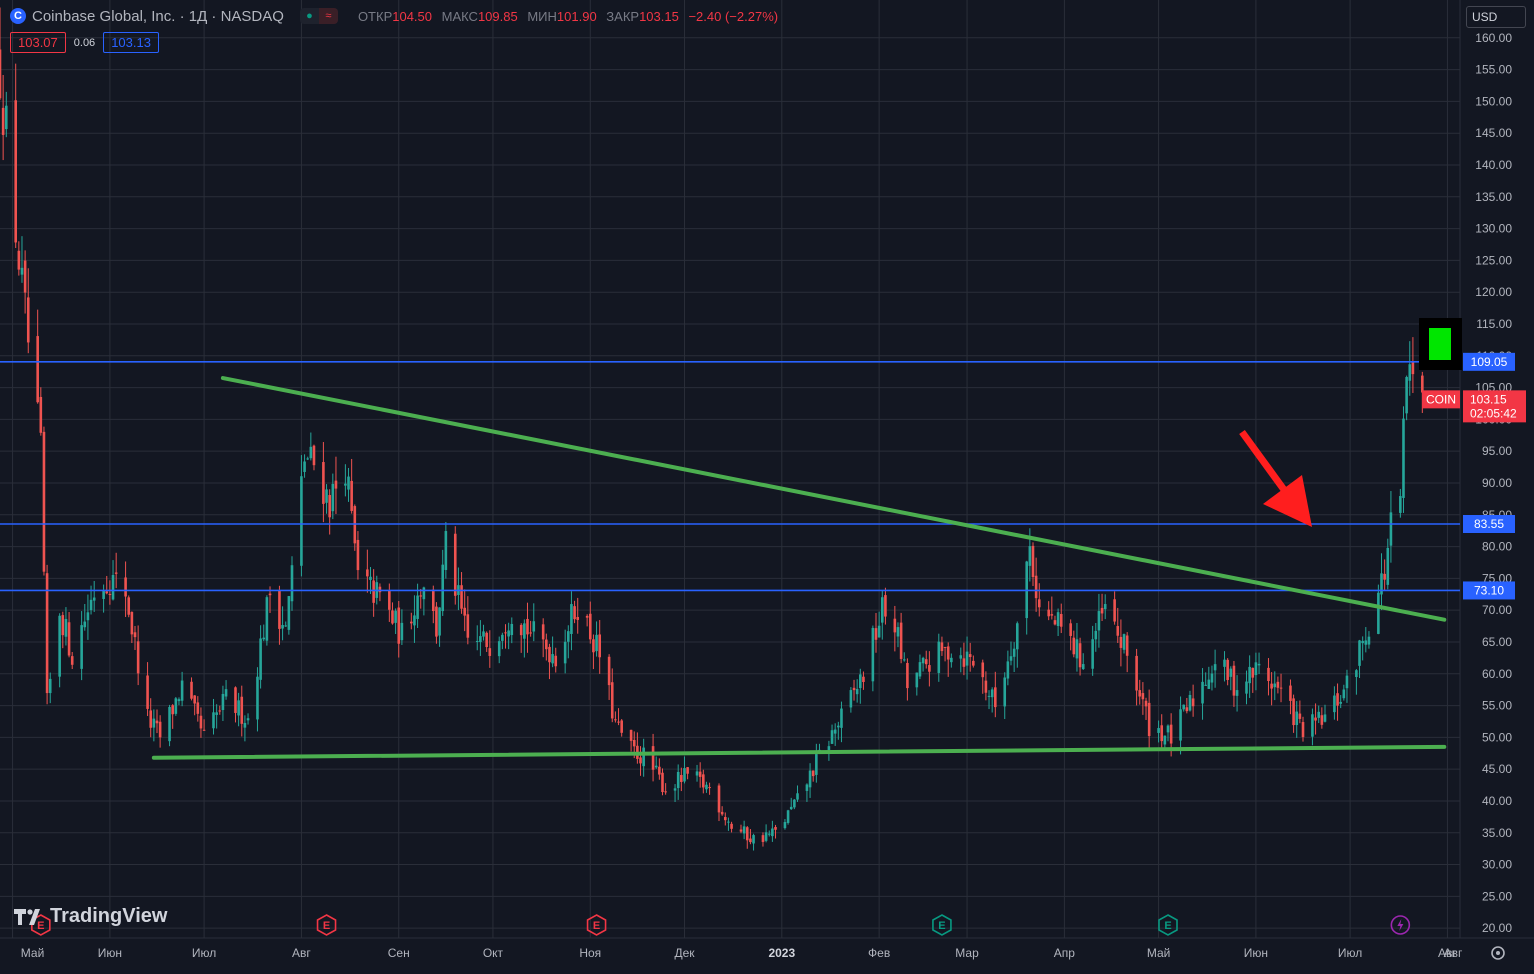 Image resolution: width=1534 pixels, height=974 pixels. What do you see at coordinates (1494, 324) in the screenshot?
I see `price-tick-label: 115.00` at bounding box center [1494, 324].